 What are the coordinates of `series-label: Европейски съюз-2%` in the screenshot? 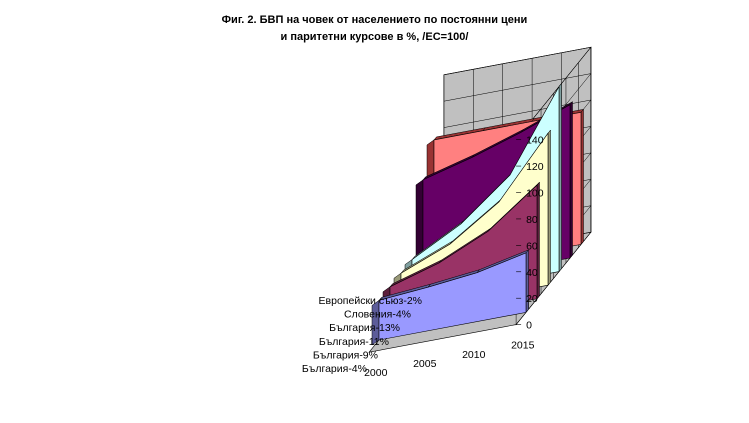 It's located at (370, 301).